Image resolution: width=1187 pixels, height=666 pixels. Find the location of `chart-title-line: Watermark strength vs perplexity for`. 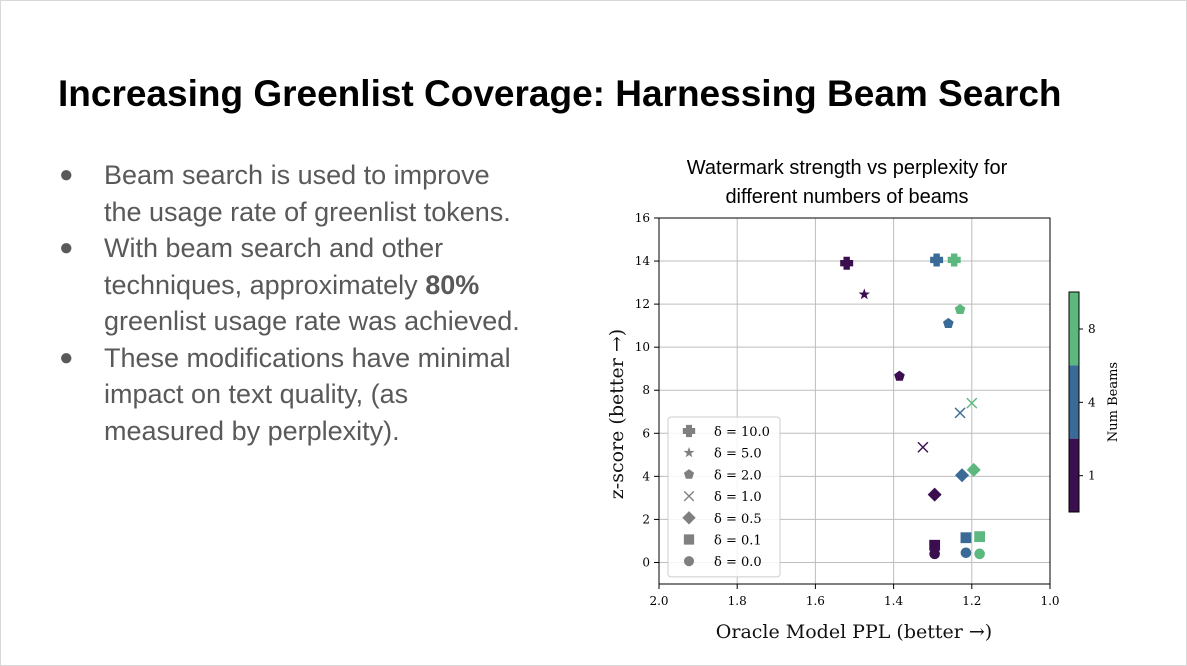

chart-title-line: Watermark strength vs perplexity for is located at coordinates (847, 168).